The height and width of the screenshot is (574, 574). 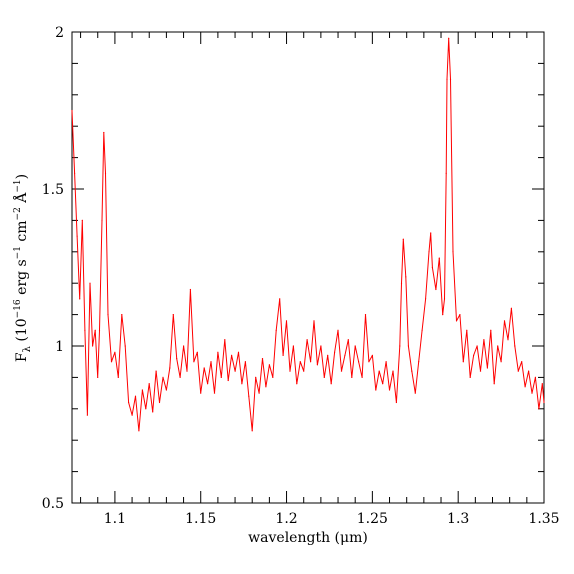 What do you see at coordinates (59, 347) in the screenshot?
I see `y-tick-label: 1` at bounding box center [59, 347].